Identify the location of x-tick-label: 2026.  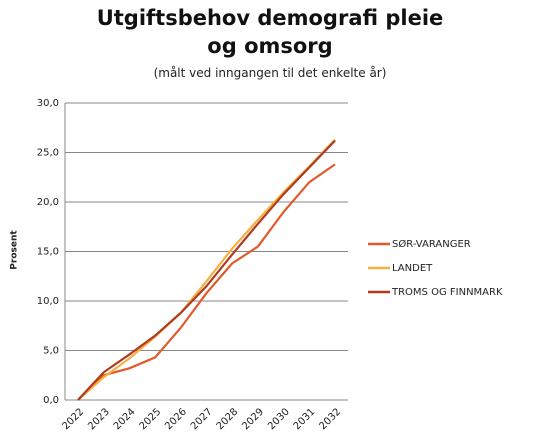
(176, 419).